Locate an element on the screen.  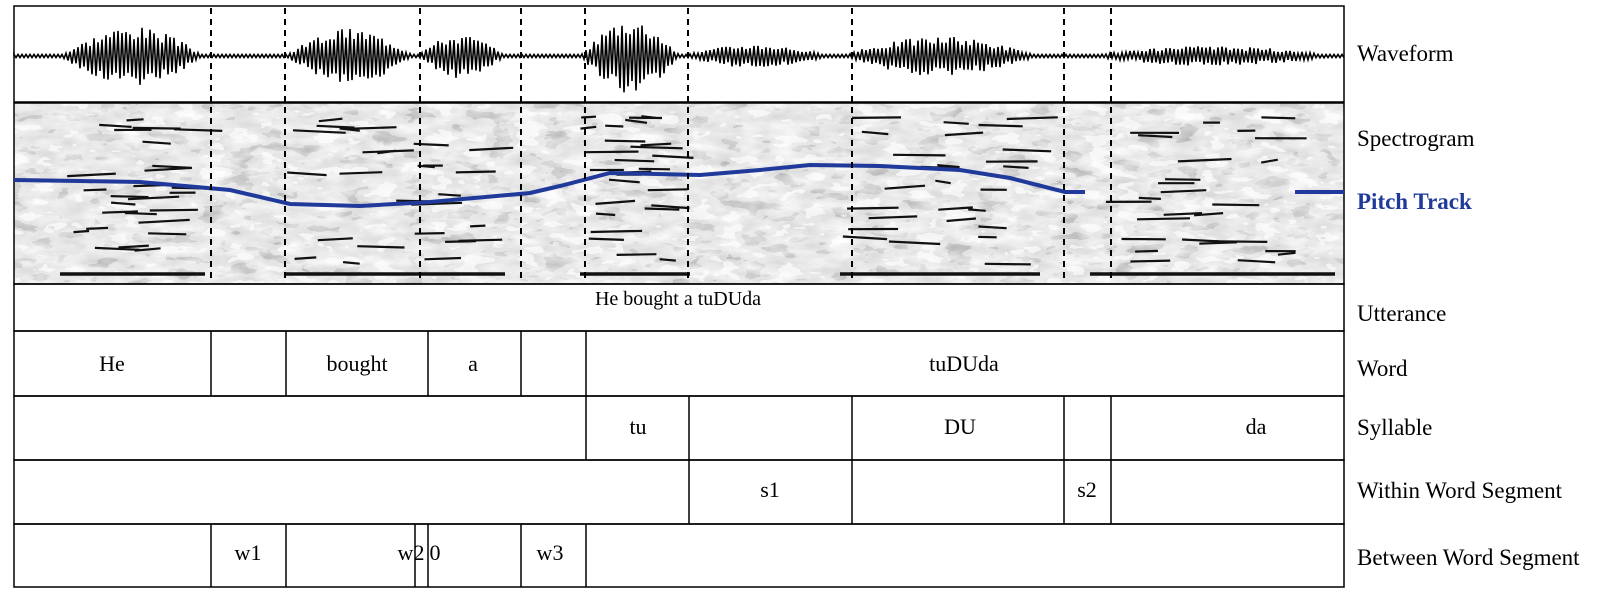
segment-w3: w3 is located at coordinates (550, 552).